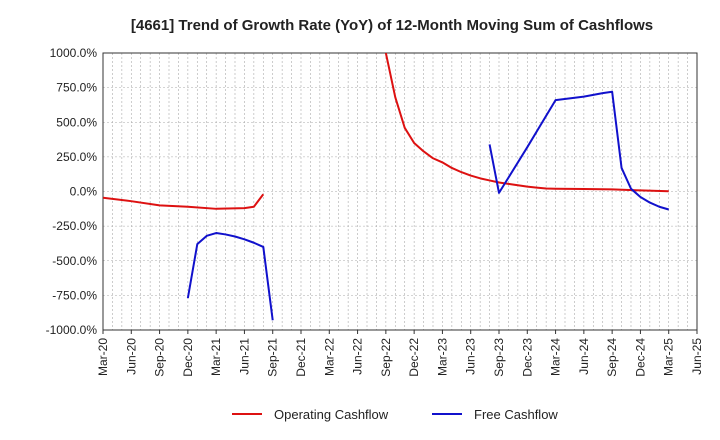 The height and width of the screenshot is (440, 720). I want to click on y-tick-label: -500.0%, so click(74, 261).